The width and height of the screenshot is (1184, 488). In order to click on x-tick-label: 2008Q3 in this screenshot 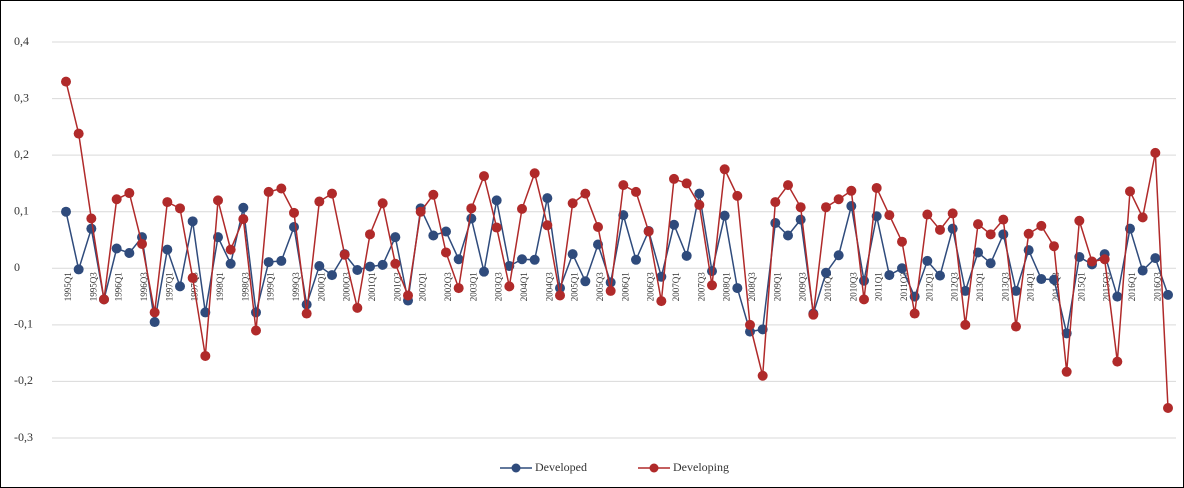, I will do `click(752, 286)`.